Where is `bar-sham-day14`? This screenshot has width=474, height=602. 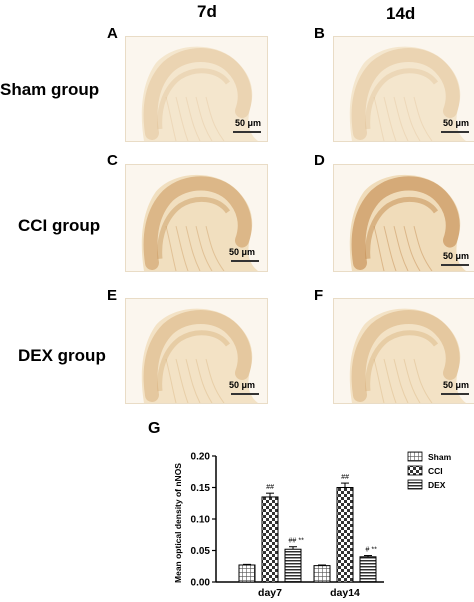 bar-sham-day14 is located at coordinates (322, 574).